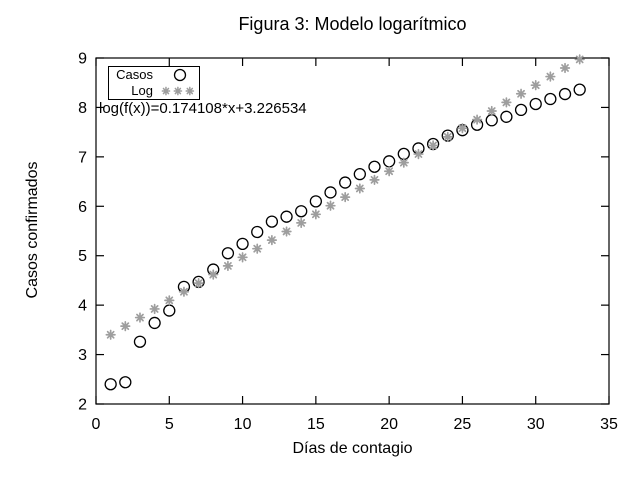  What do you see at coordinates (463, 424) in the screenshot?
I see `x-tick-label: 25` at bounding box center [463, 424].